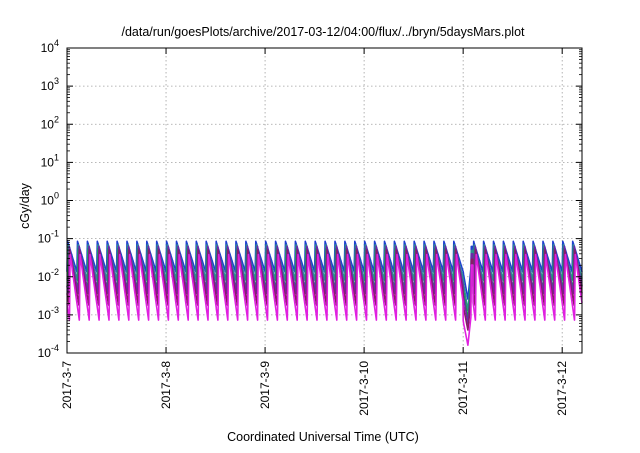  I want to click on x-tick-label: 2017-3-12, so click(562, 388).